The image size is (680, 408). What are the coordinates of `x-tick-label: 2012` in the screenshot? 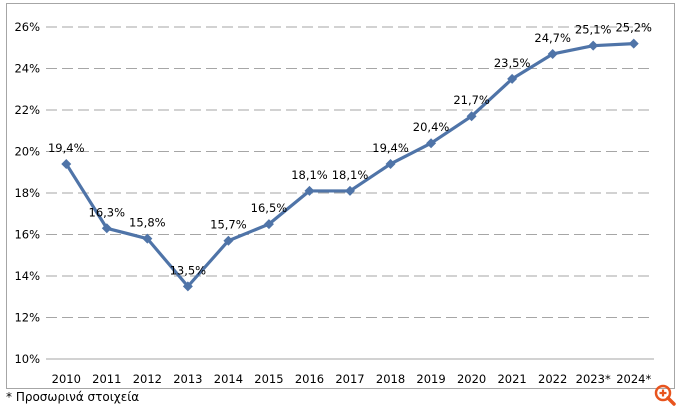 It's located at (147, 379).